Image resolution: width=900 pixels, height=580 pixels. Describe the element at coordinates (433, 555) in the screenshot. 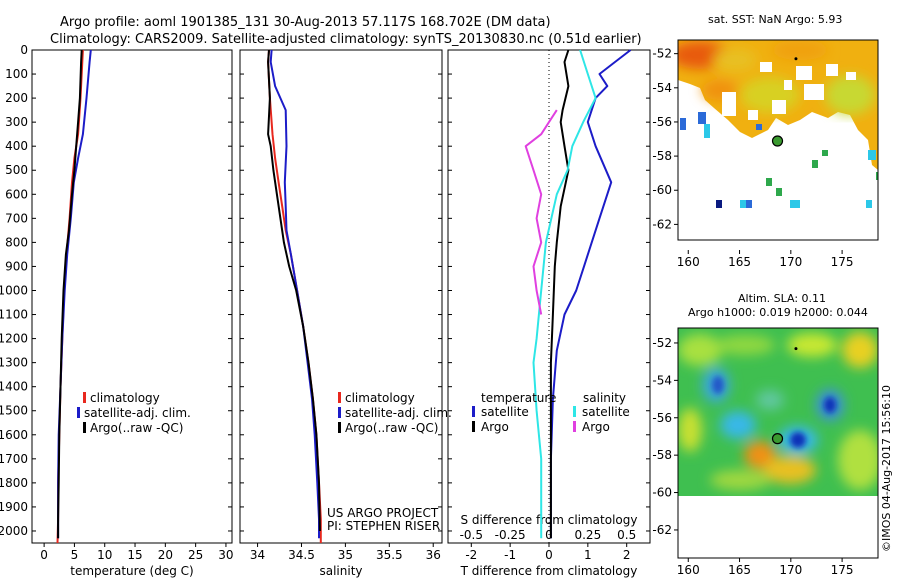

I see `x-tick-label: 36` at that location.